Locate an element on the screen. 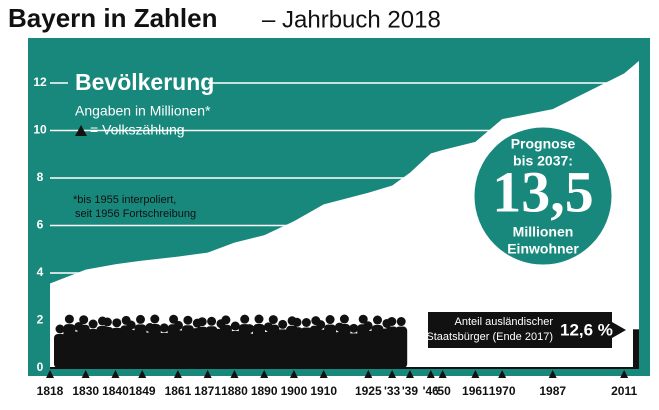 This screenshot has width=659, height=410. x-tick-label: 1830 is located at coordinates (85, 391).